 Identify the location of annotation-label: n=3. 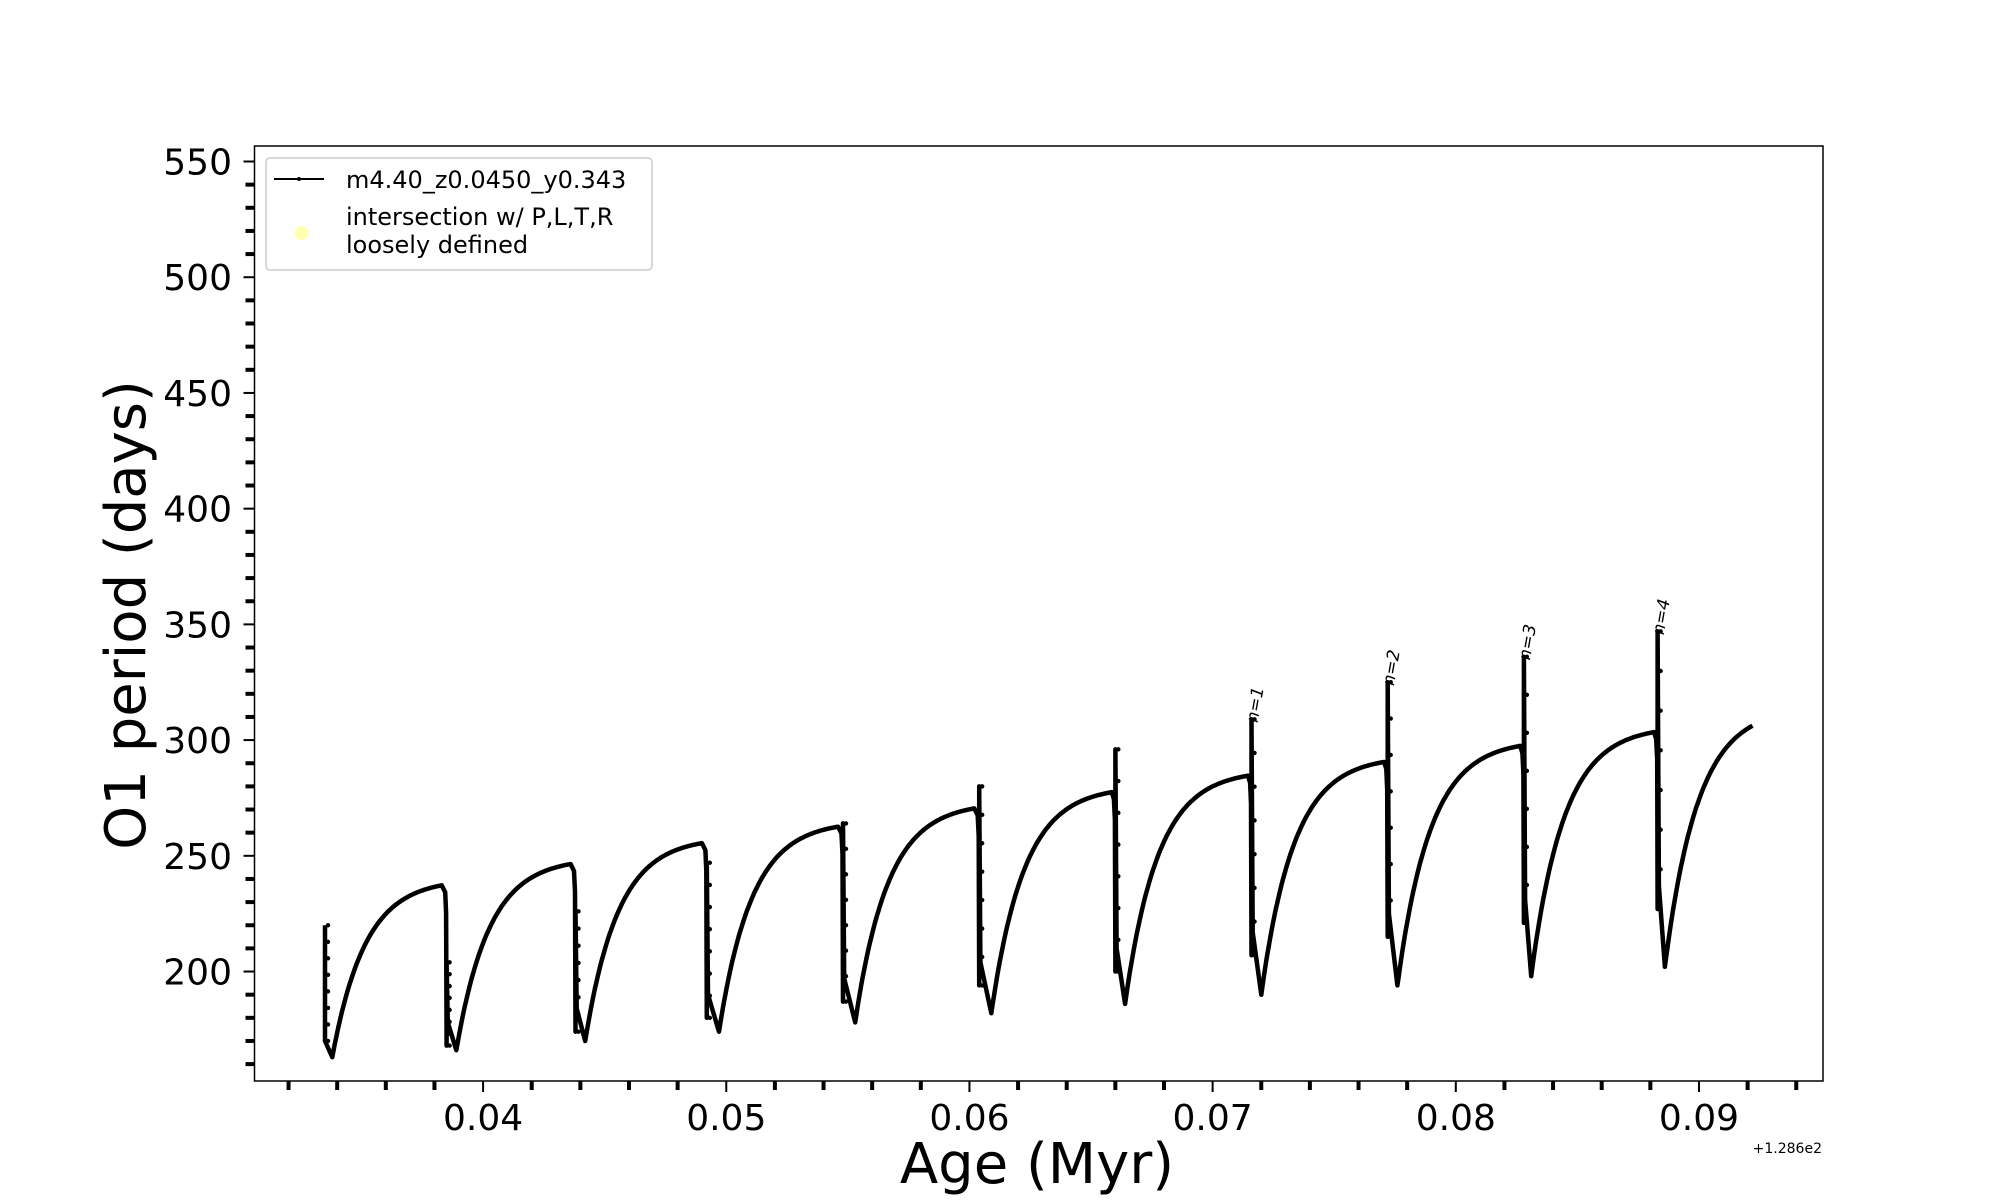
(1528, 642).